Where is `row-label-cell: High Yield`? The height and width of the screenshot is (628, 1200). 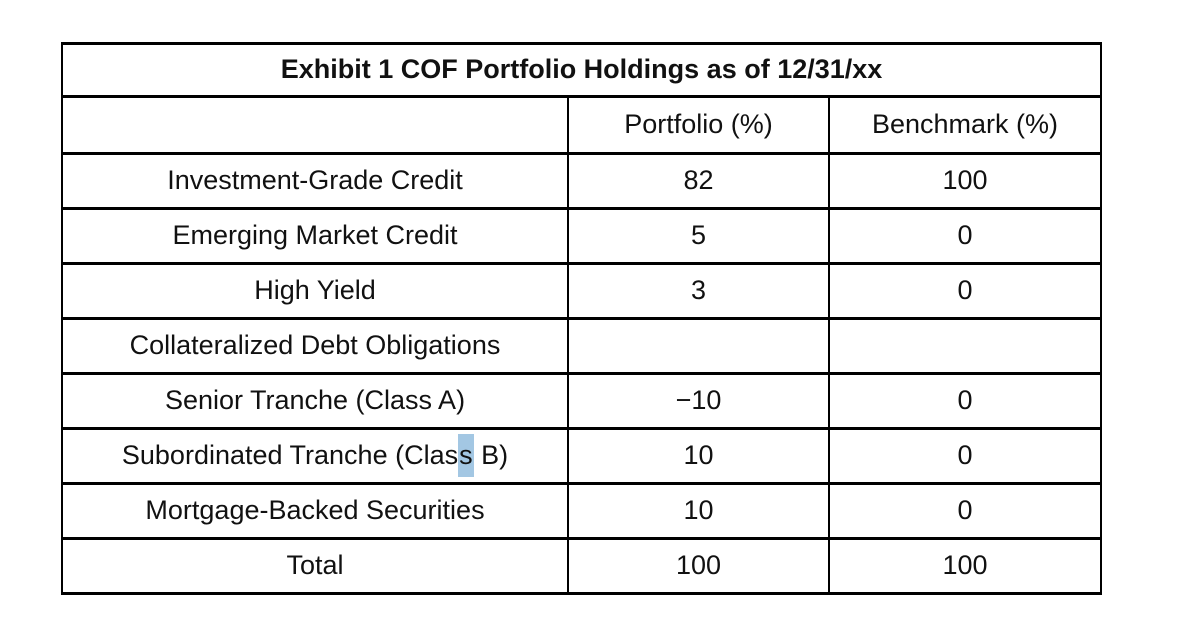
row-label-cell: High Yield is located at coordinates (315, 291).